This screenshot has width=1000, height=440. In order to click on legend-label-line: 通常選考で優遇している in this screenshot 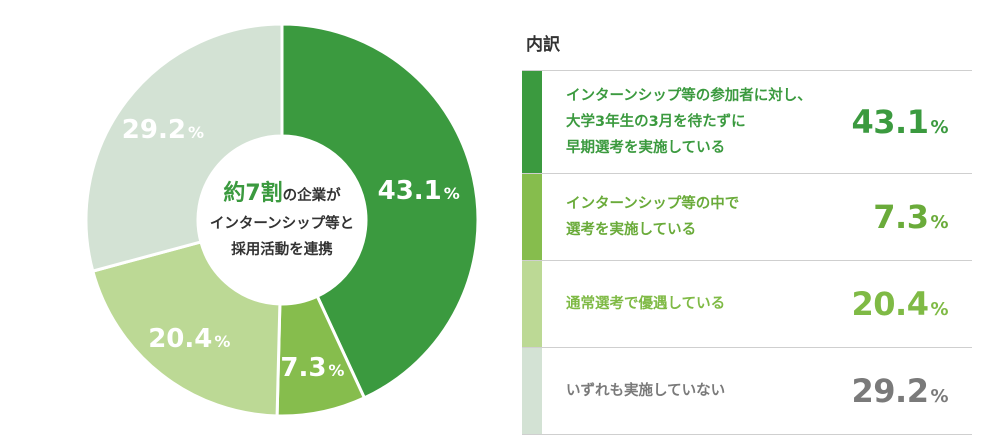, I will do `click(646, 304)`.